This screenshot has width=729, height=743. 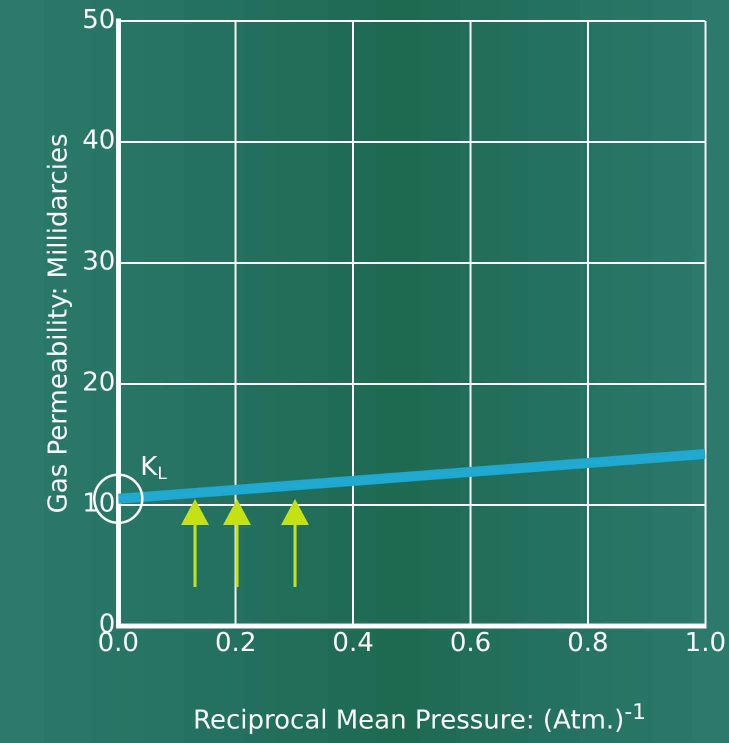 What do you see at coordinates (99, 141) in the screenshot?
I see `y-tick-label: 40` at bounding box center [99, 141].